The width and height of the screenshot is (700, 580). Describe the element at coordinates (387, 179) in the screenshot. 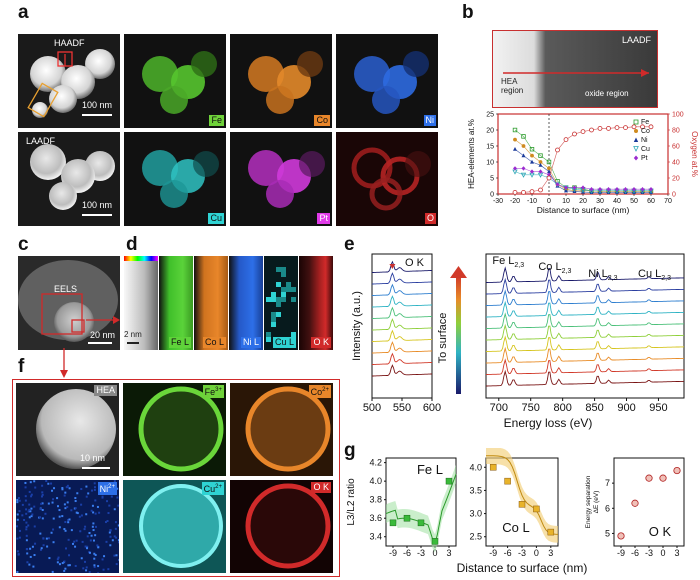

I see `o-map-tile: O` at that location.